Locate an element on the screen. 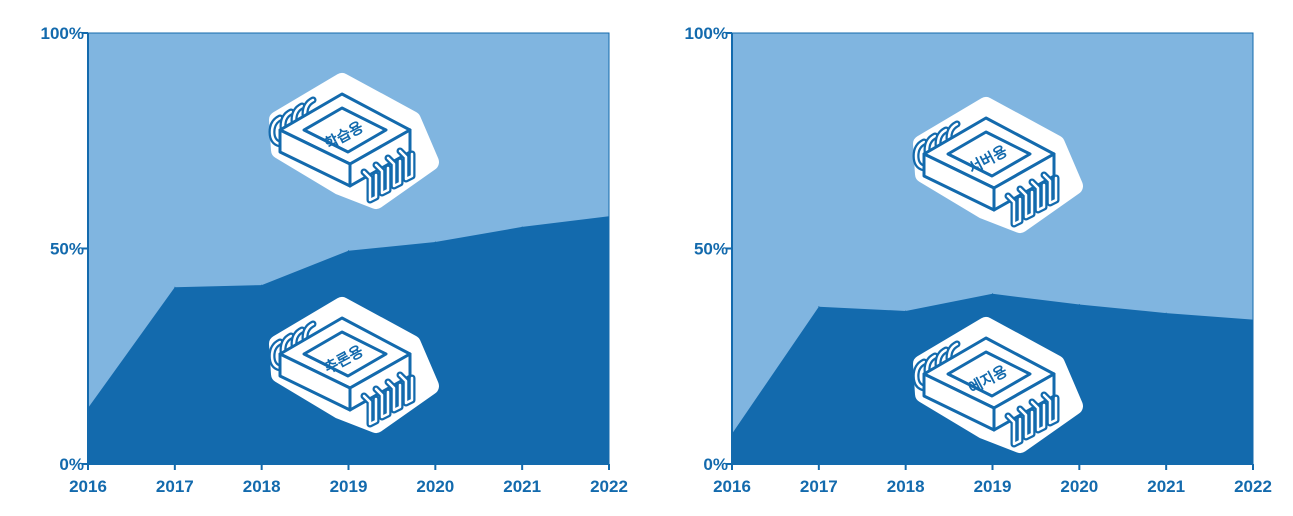 The width and height of the screenshot is (1293, 516). lower-chip-icon: 추론용 is located at coordinates (353, 365).